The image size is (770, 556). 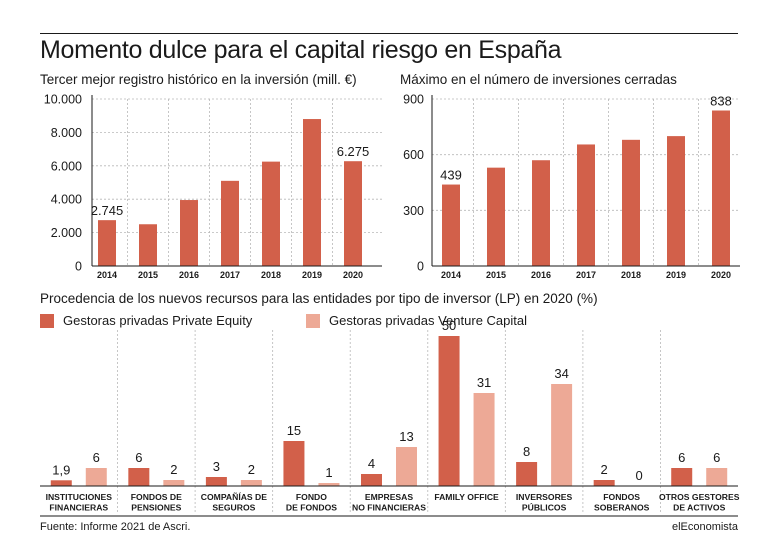 What do you see at coordinates (216, 466) in the screenshot?
I see `lp-value-label-private-equity: 3` at bounding box center [216, 466].